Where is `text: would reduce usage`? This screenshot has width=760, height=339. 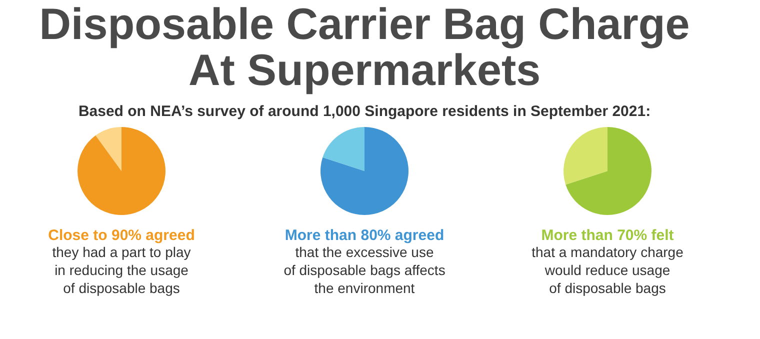
text: would reduce usage is located at coordinates (607, 270).